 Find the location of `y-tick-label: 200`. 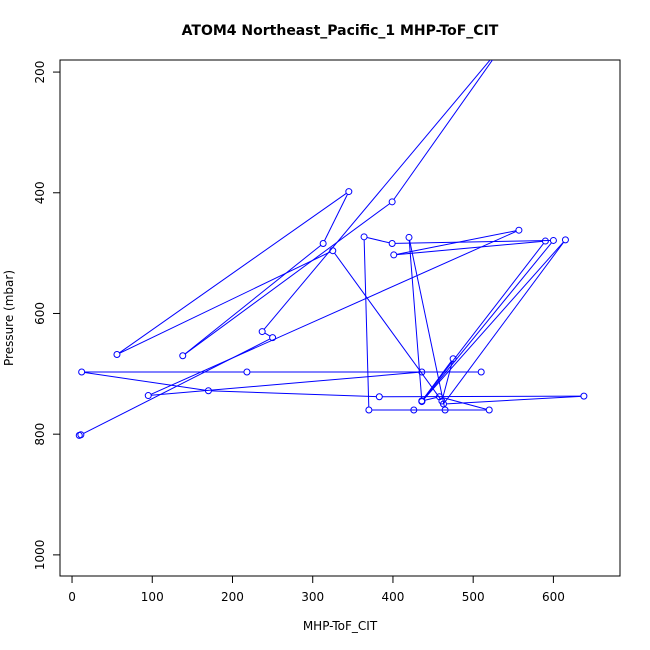

y-tick-label: 200 is located at coordinates (40, 72).